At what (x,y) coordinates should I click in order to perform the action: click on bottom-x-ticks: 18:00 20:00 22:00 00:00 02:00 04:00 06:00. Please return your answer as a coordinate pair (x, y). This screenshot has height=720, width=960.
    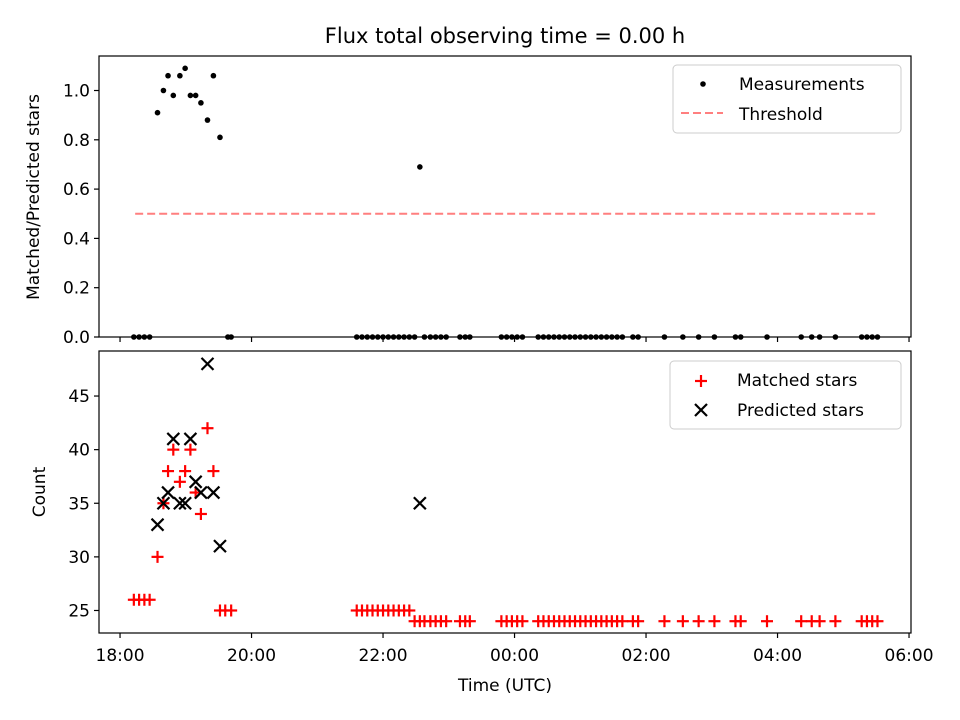
    Looking at the image, I should click on (515, 649).